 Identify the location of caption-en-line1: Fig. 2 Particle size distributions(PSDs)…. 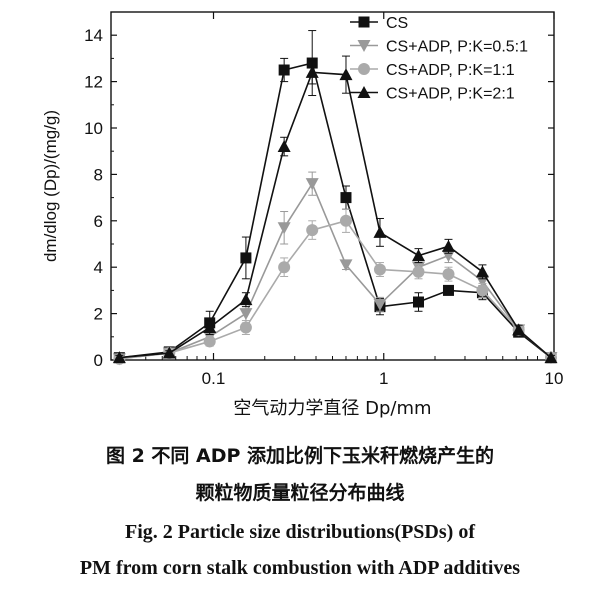
(300, 532).